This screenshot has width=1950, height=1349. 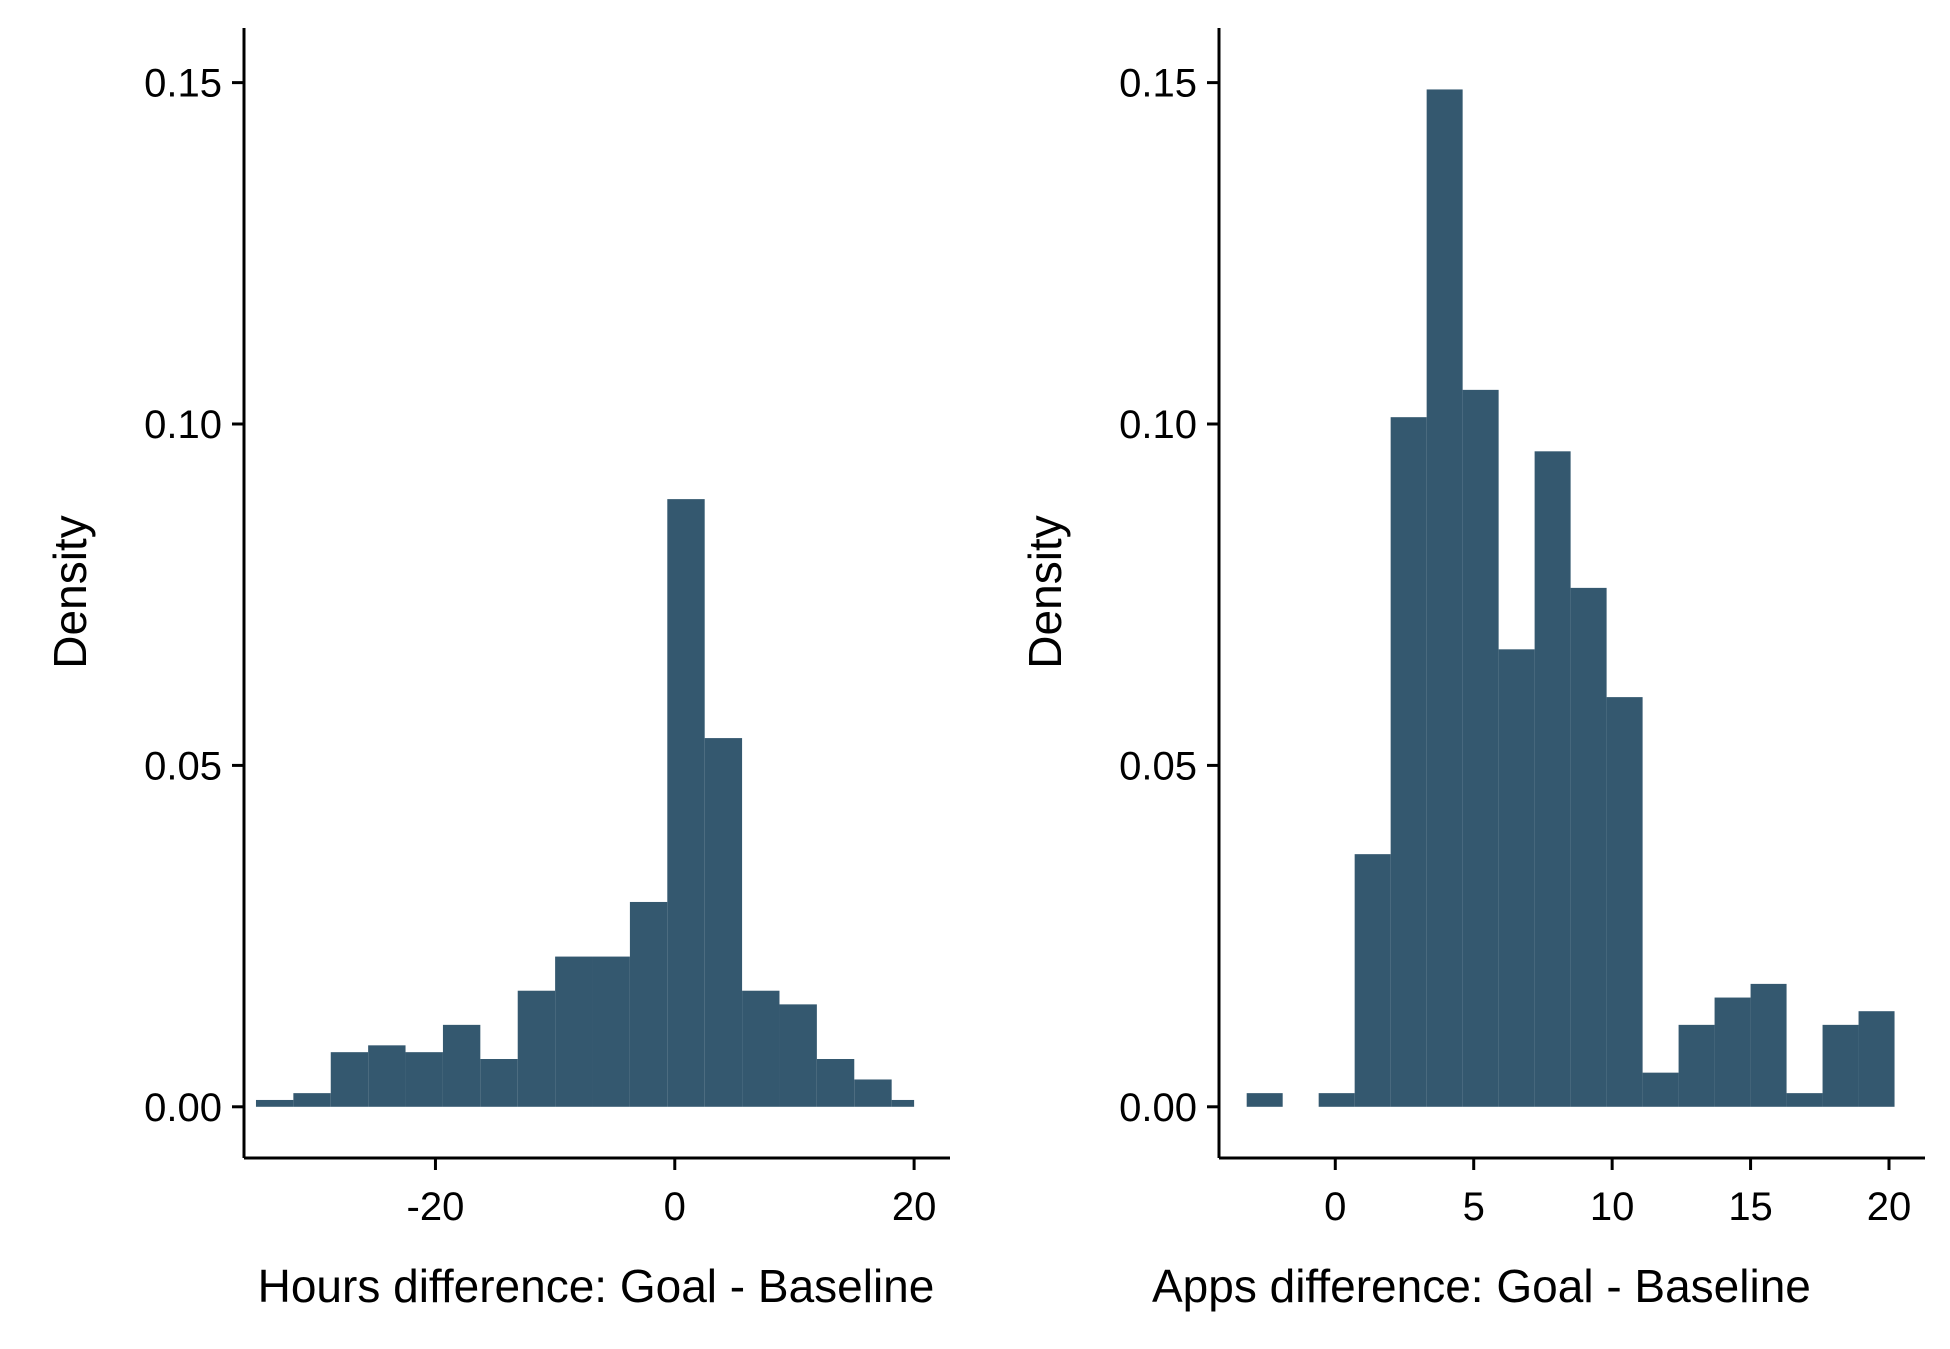 I want to click on x-tick-label: -20, so click(x=436, y=1207).